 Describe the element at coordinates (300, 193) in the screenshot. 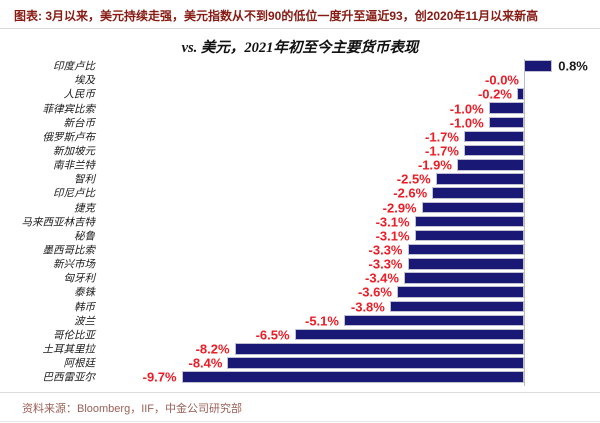

I see `bar-row: 印尼卢比 -2.6%` at that location.